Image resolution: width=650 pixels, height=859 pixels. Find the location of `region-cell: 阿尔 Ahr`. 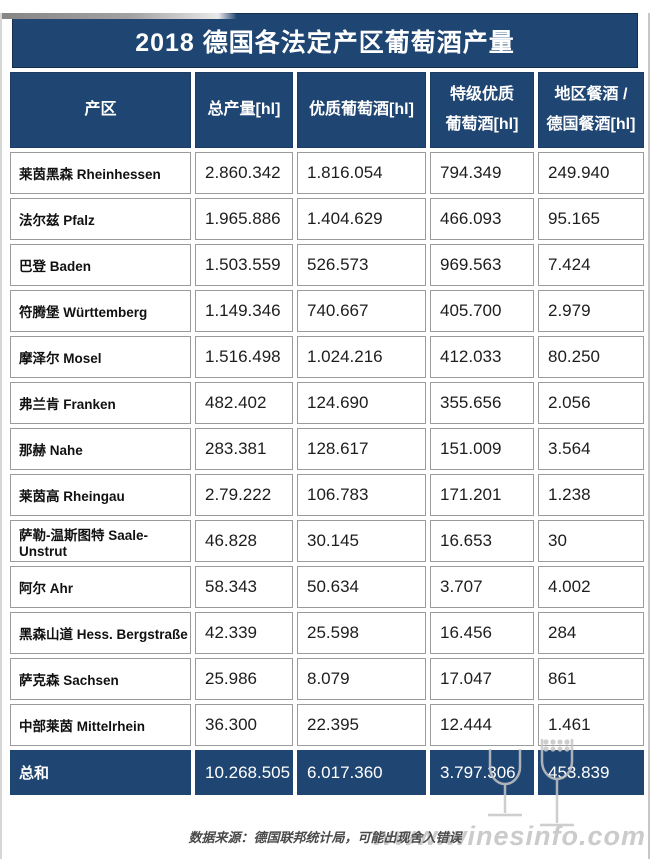

region-cell: 阿尔 Ahr is located at coordinates (100, 587).